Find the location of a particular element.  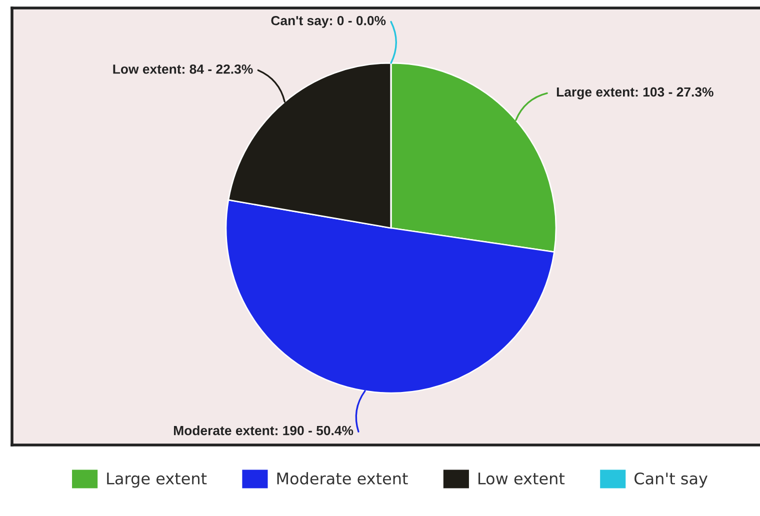

data-label: Moderate extent: 190 - 50.4% is located at coordinates (264, 431).